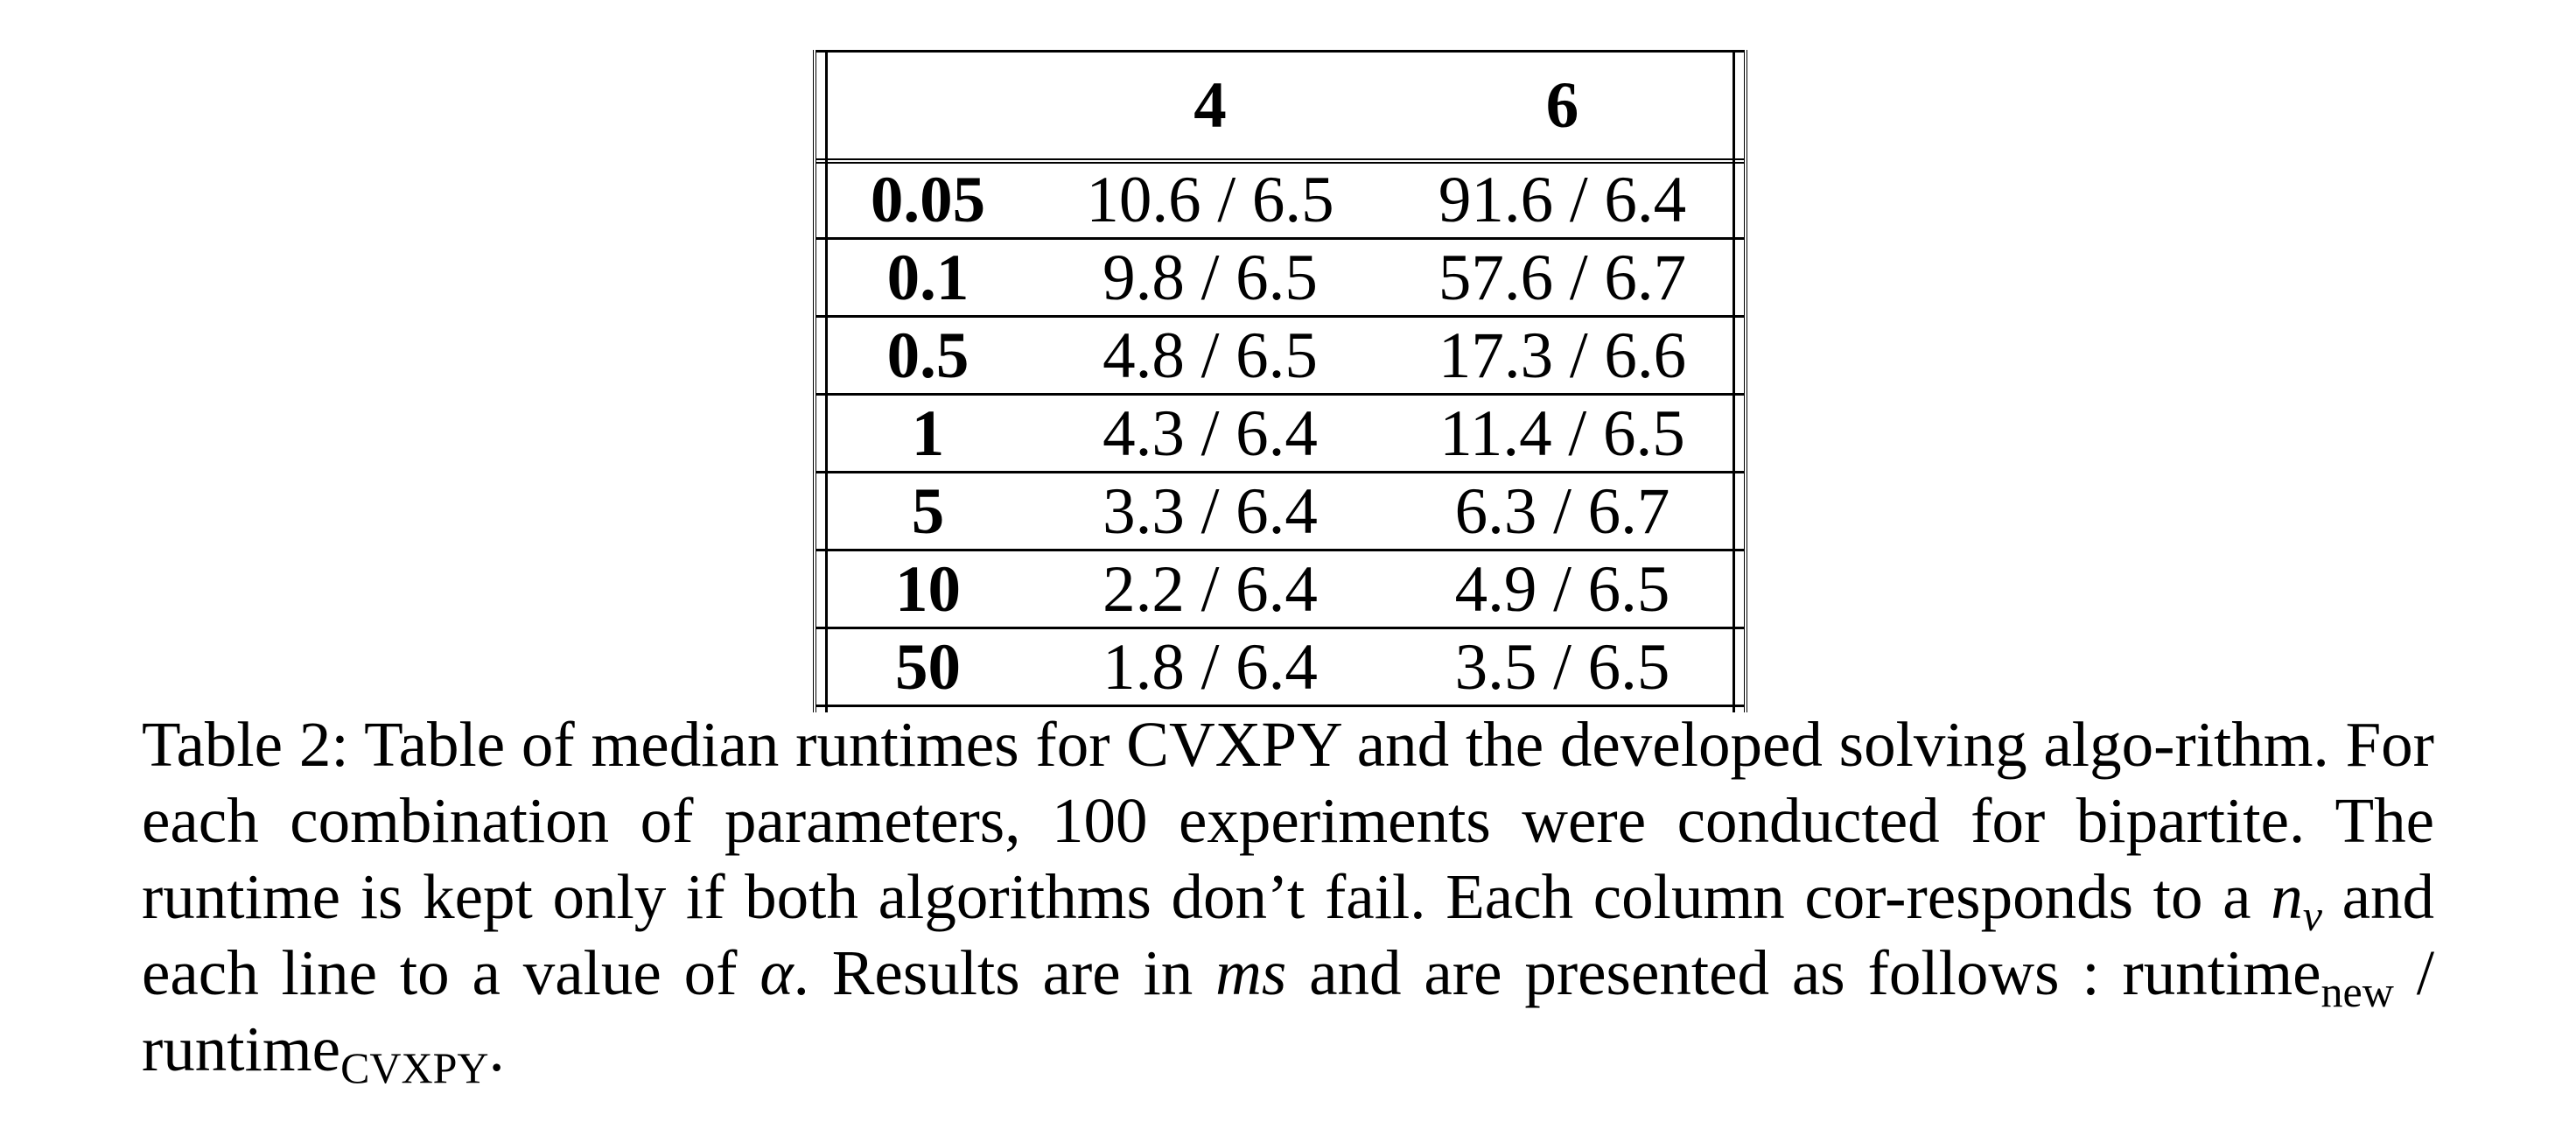 This screenshot has width=2576, height=1143. Describe the element at coordinates (2287, 896) in the screenshot. I see `nv-base: n` at that location.